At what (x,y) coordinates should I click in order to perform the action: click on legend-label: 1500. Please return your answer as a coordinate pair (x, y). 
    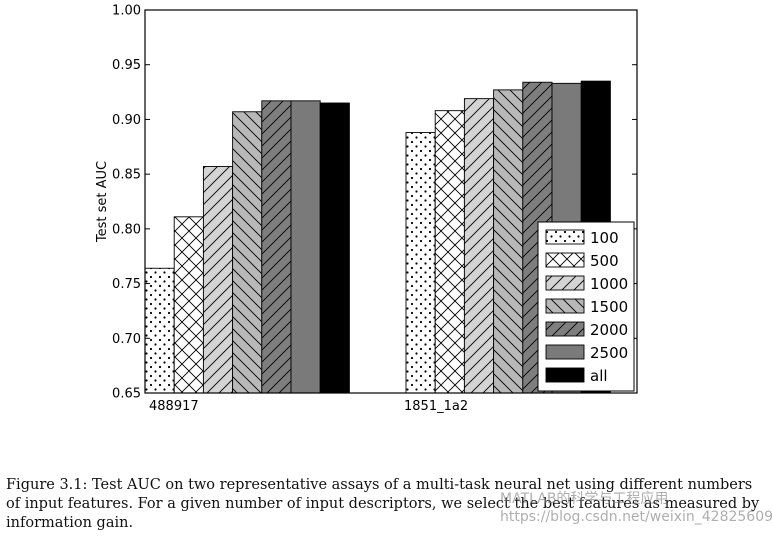
    Looking at the image, I should click on (609, 307).